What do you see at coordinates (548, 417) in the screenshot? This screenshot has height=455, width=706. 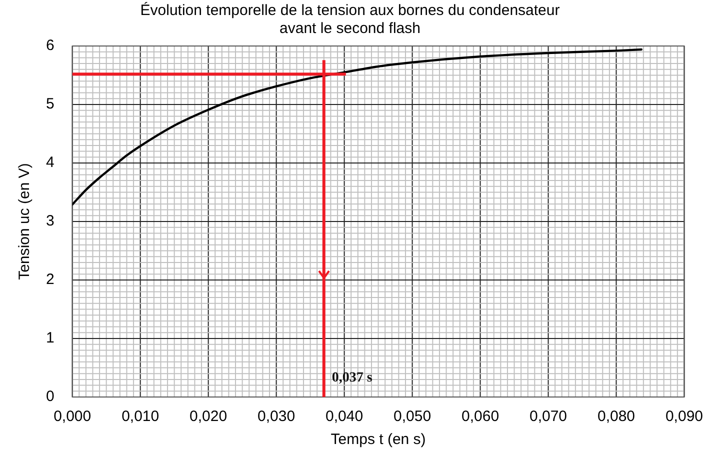 I see `x-tick-label: 0,070` at bounding box center [548, 417].